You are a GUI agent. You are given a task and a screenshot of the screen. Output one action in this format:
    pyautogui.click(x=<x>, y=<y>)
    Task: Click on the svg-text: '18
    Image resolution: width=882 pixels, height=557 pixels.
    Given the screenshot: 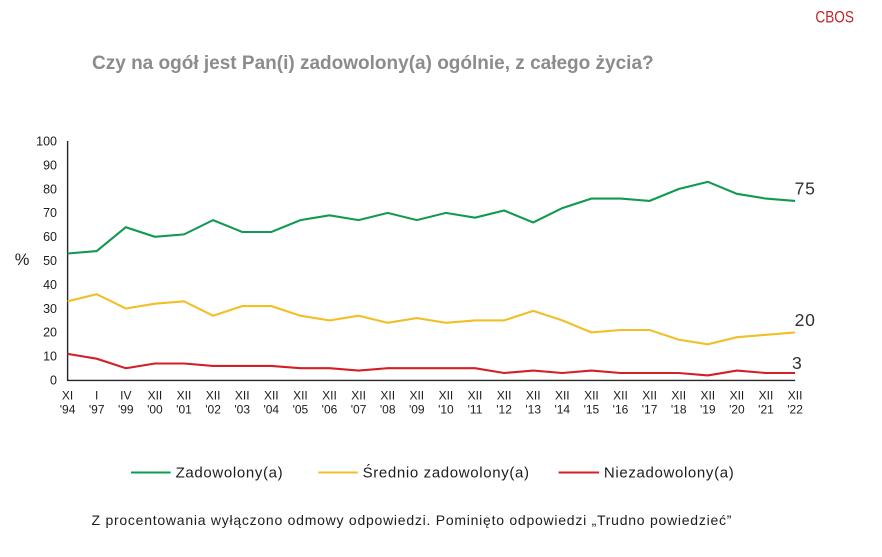 What is the action you would take?
    pyautogui.click(x=679, y=410)
    